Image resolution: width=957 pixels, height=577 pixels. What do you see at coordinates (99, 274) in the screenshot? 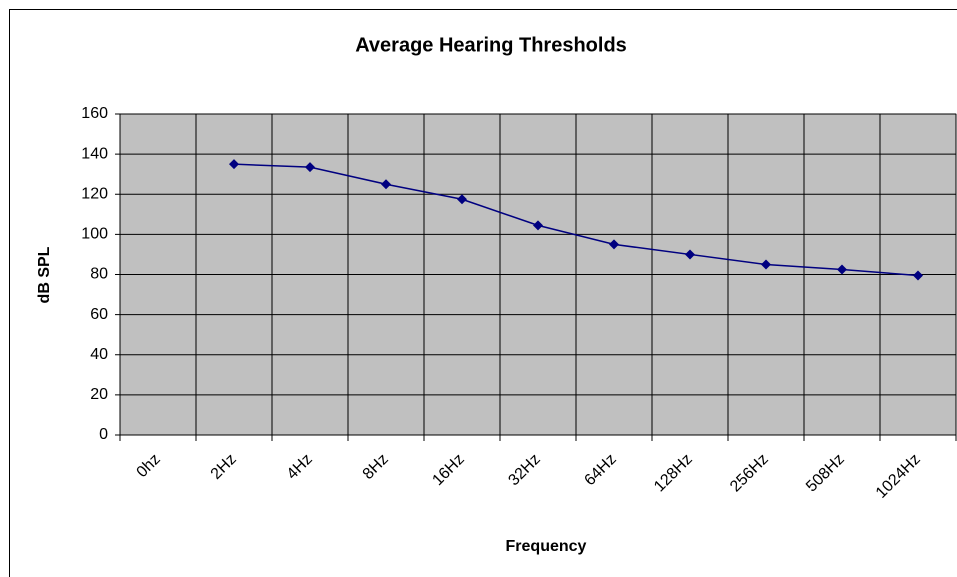
I see `y-tick-label: 80` at bounding box center [99, 274].